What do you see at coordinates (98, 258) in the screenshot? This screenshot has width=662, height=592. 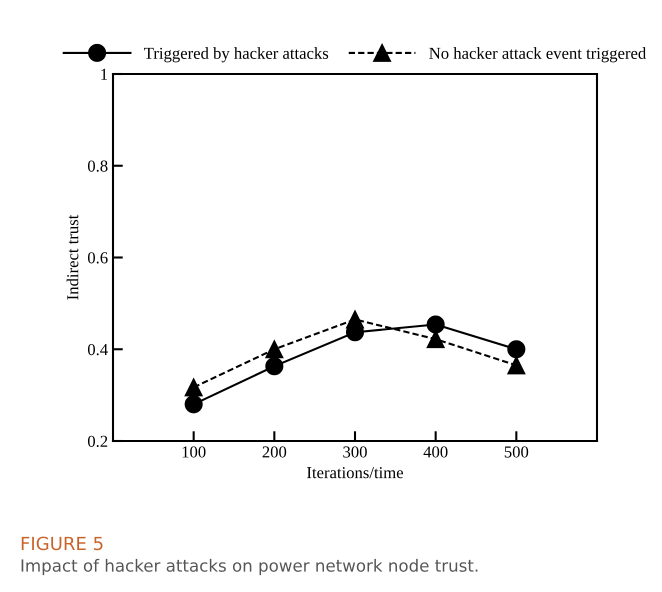 I see `y-tick-label: 0.6` at bounding box center [98, 258].